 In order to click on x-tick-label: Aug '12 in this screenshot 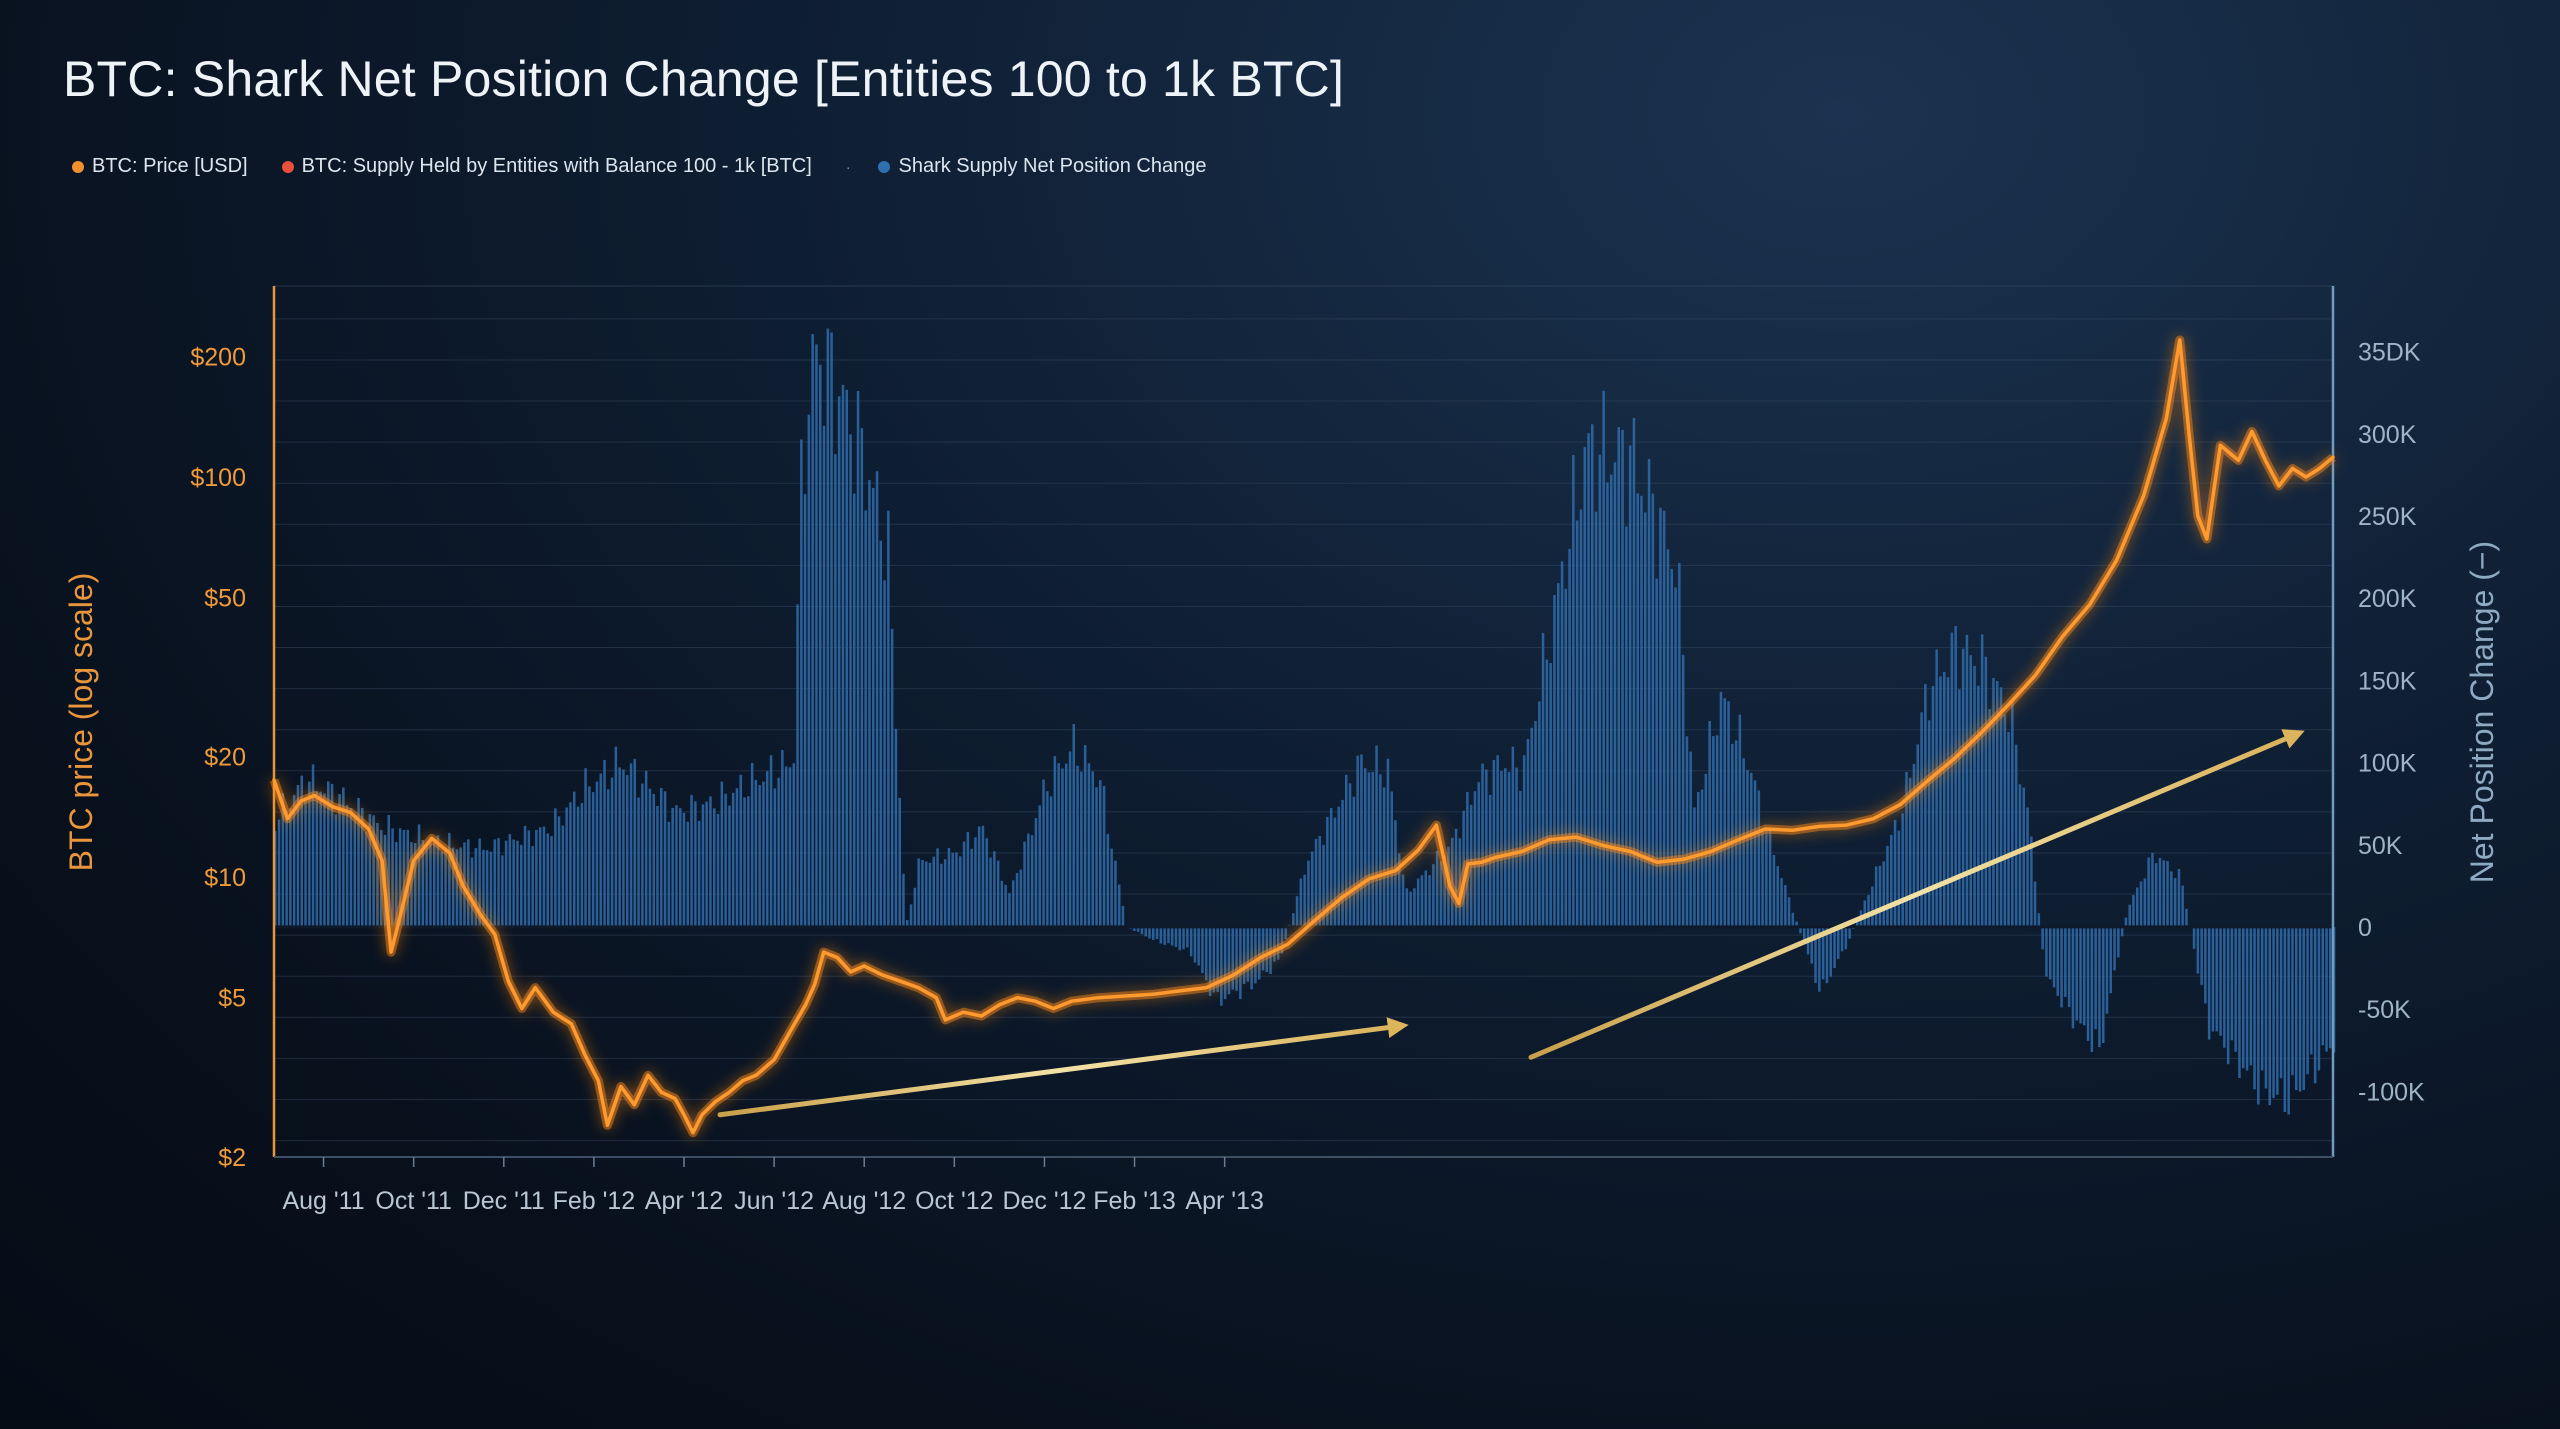, I will do `click(864, 1201)`.